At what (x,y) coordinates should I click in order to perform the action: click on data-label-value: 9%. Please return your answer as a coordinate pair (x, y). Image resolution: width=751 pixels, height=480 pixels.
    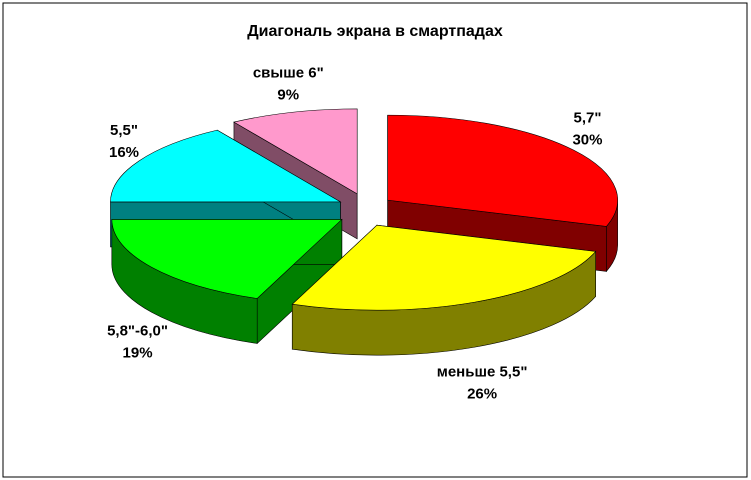
    Looking at the image, I should click on (288, 95).